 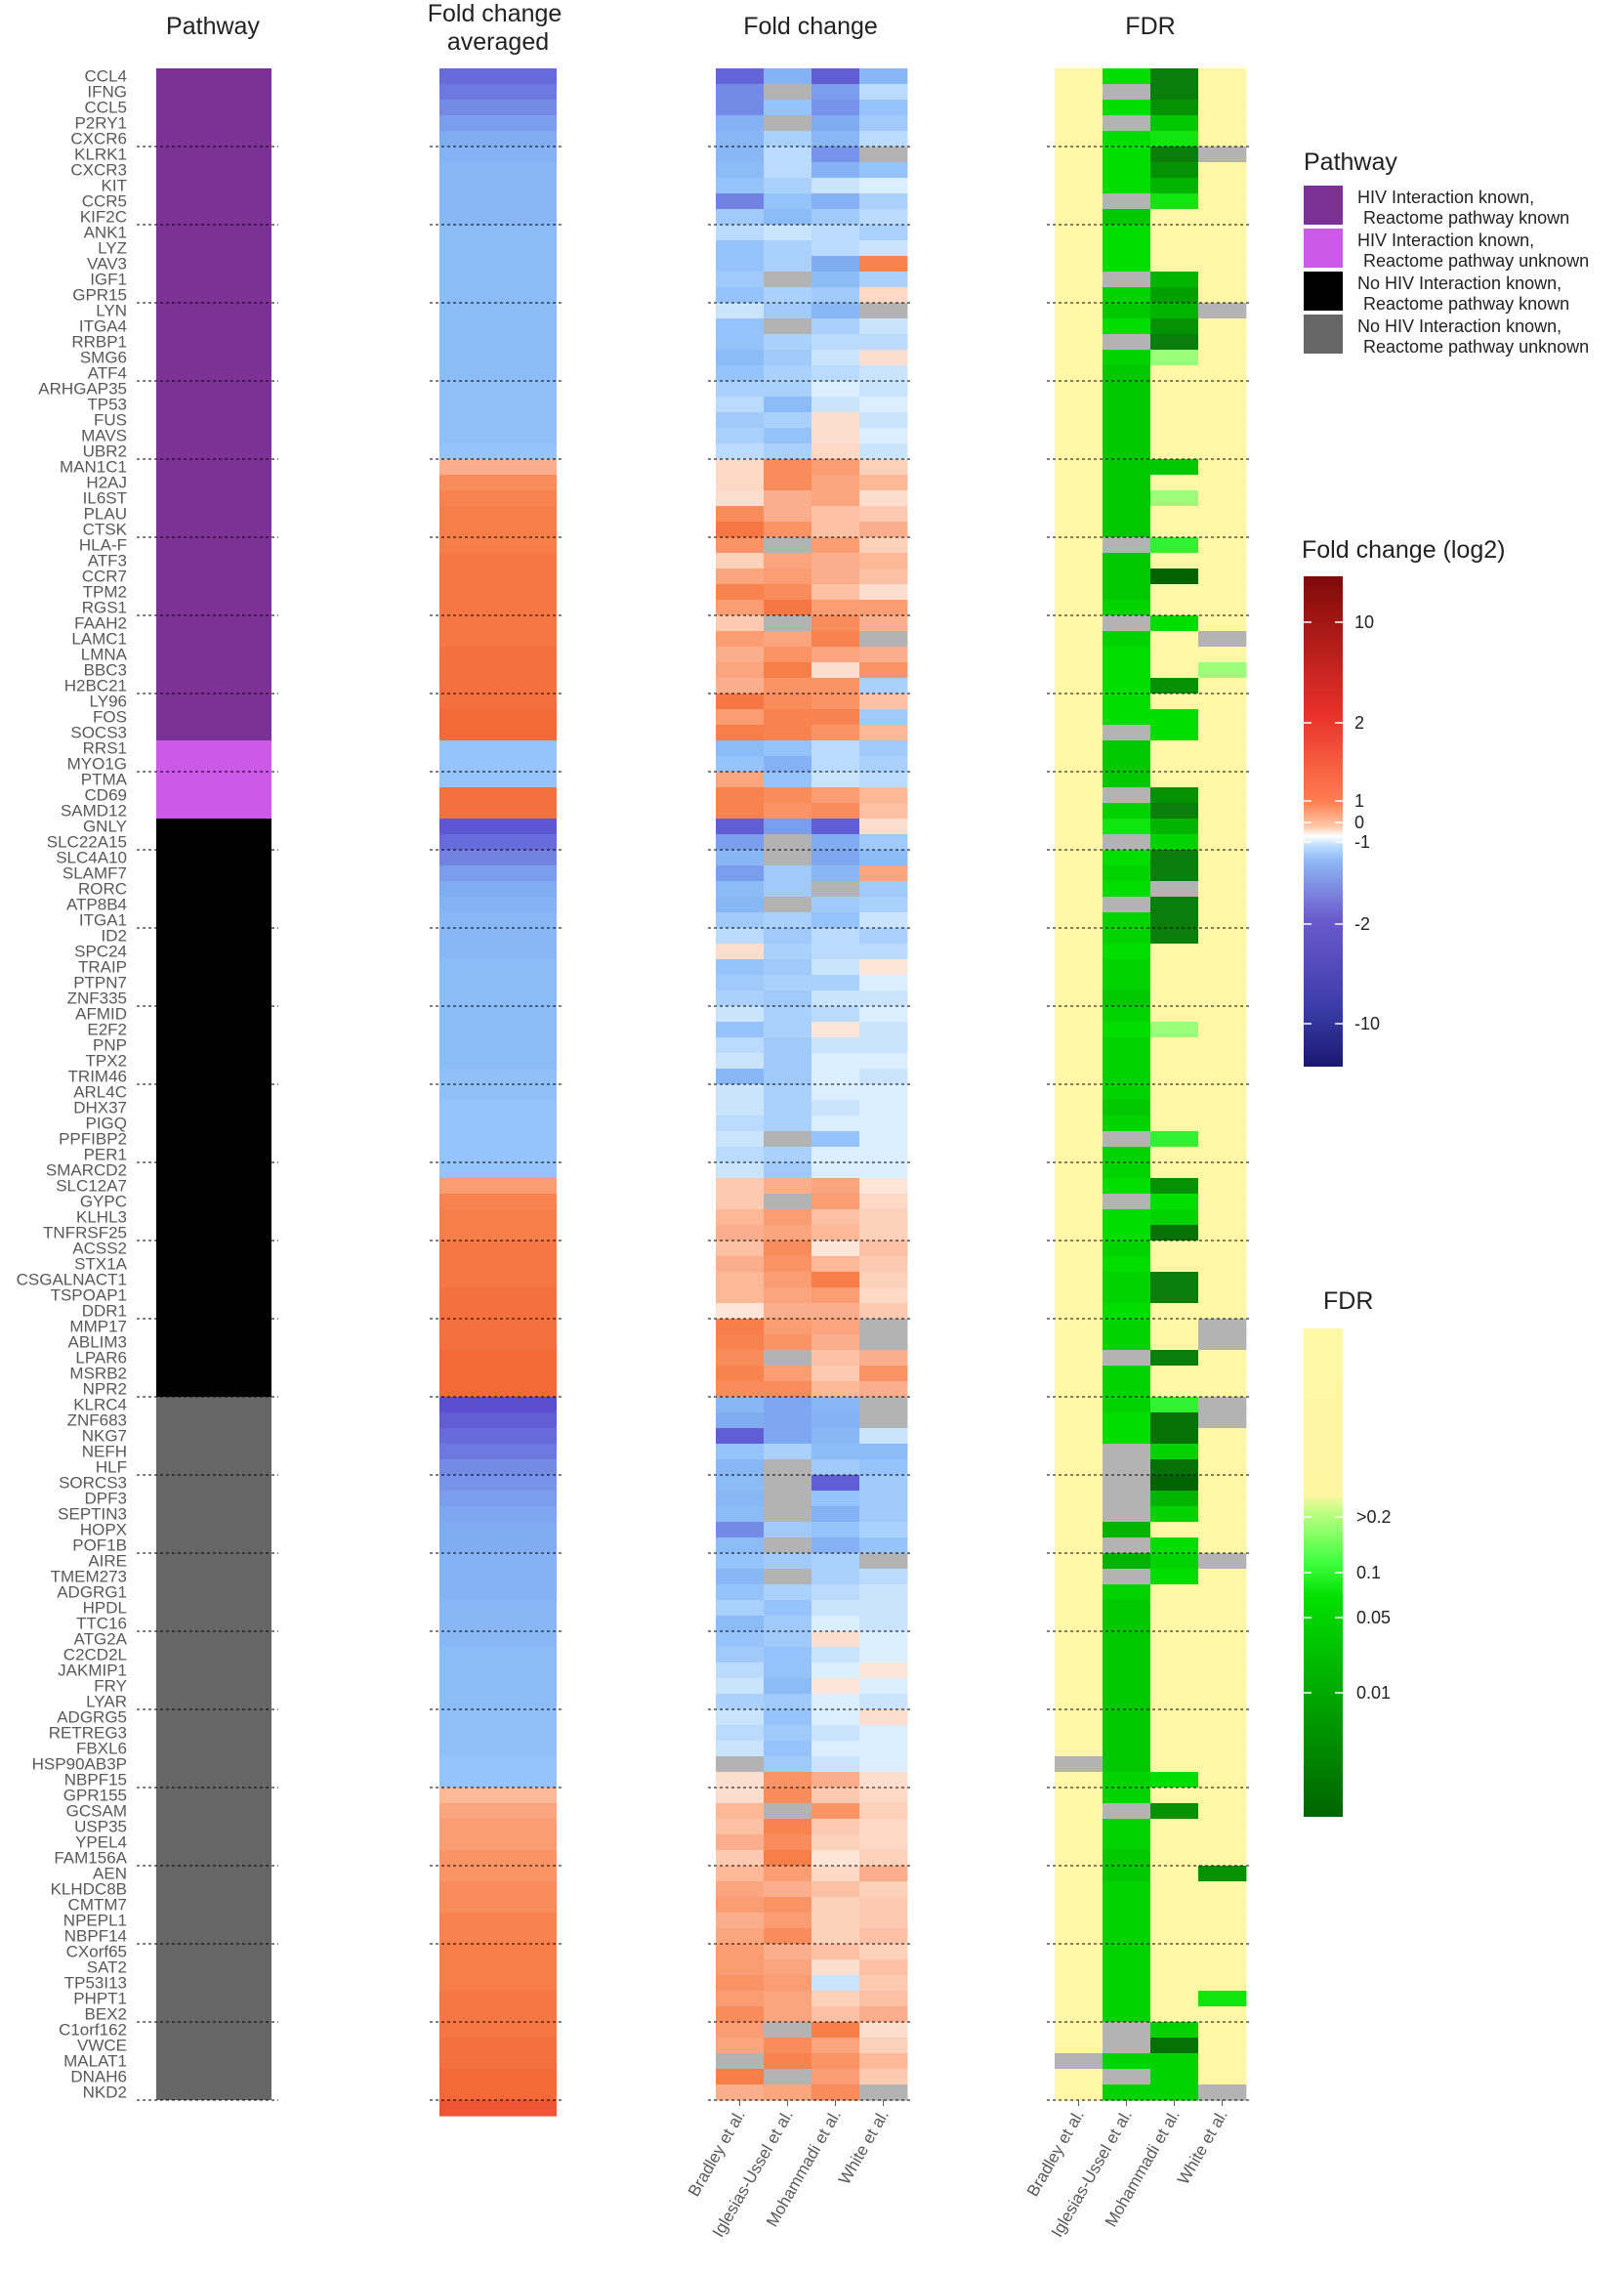 What do you see at coordinates (101, 623) in the screenshot?
I see `gene-label: FAAH2` at bounding box center [101, 623].